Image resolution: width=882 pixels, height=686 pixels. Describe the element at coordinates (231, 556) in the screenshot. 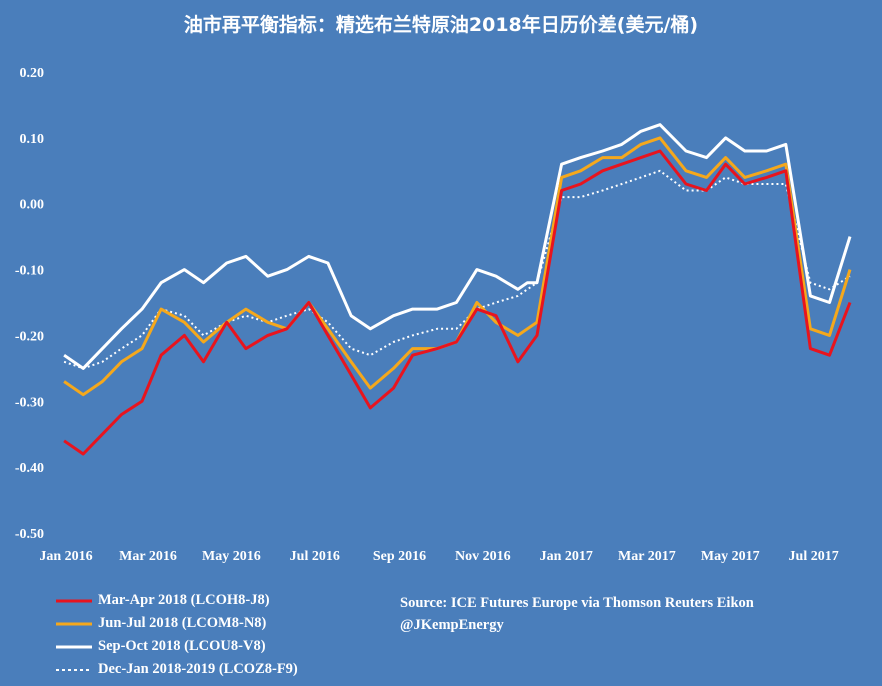

I see `x-tick-label: May 2016` at that location.